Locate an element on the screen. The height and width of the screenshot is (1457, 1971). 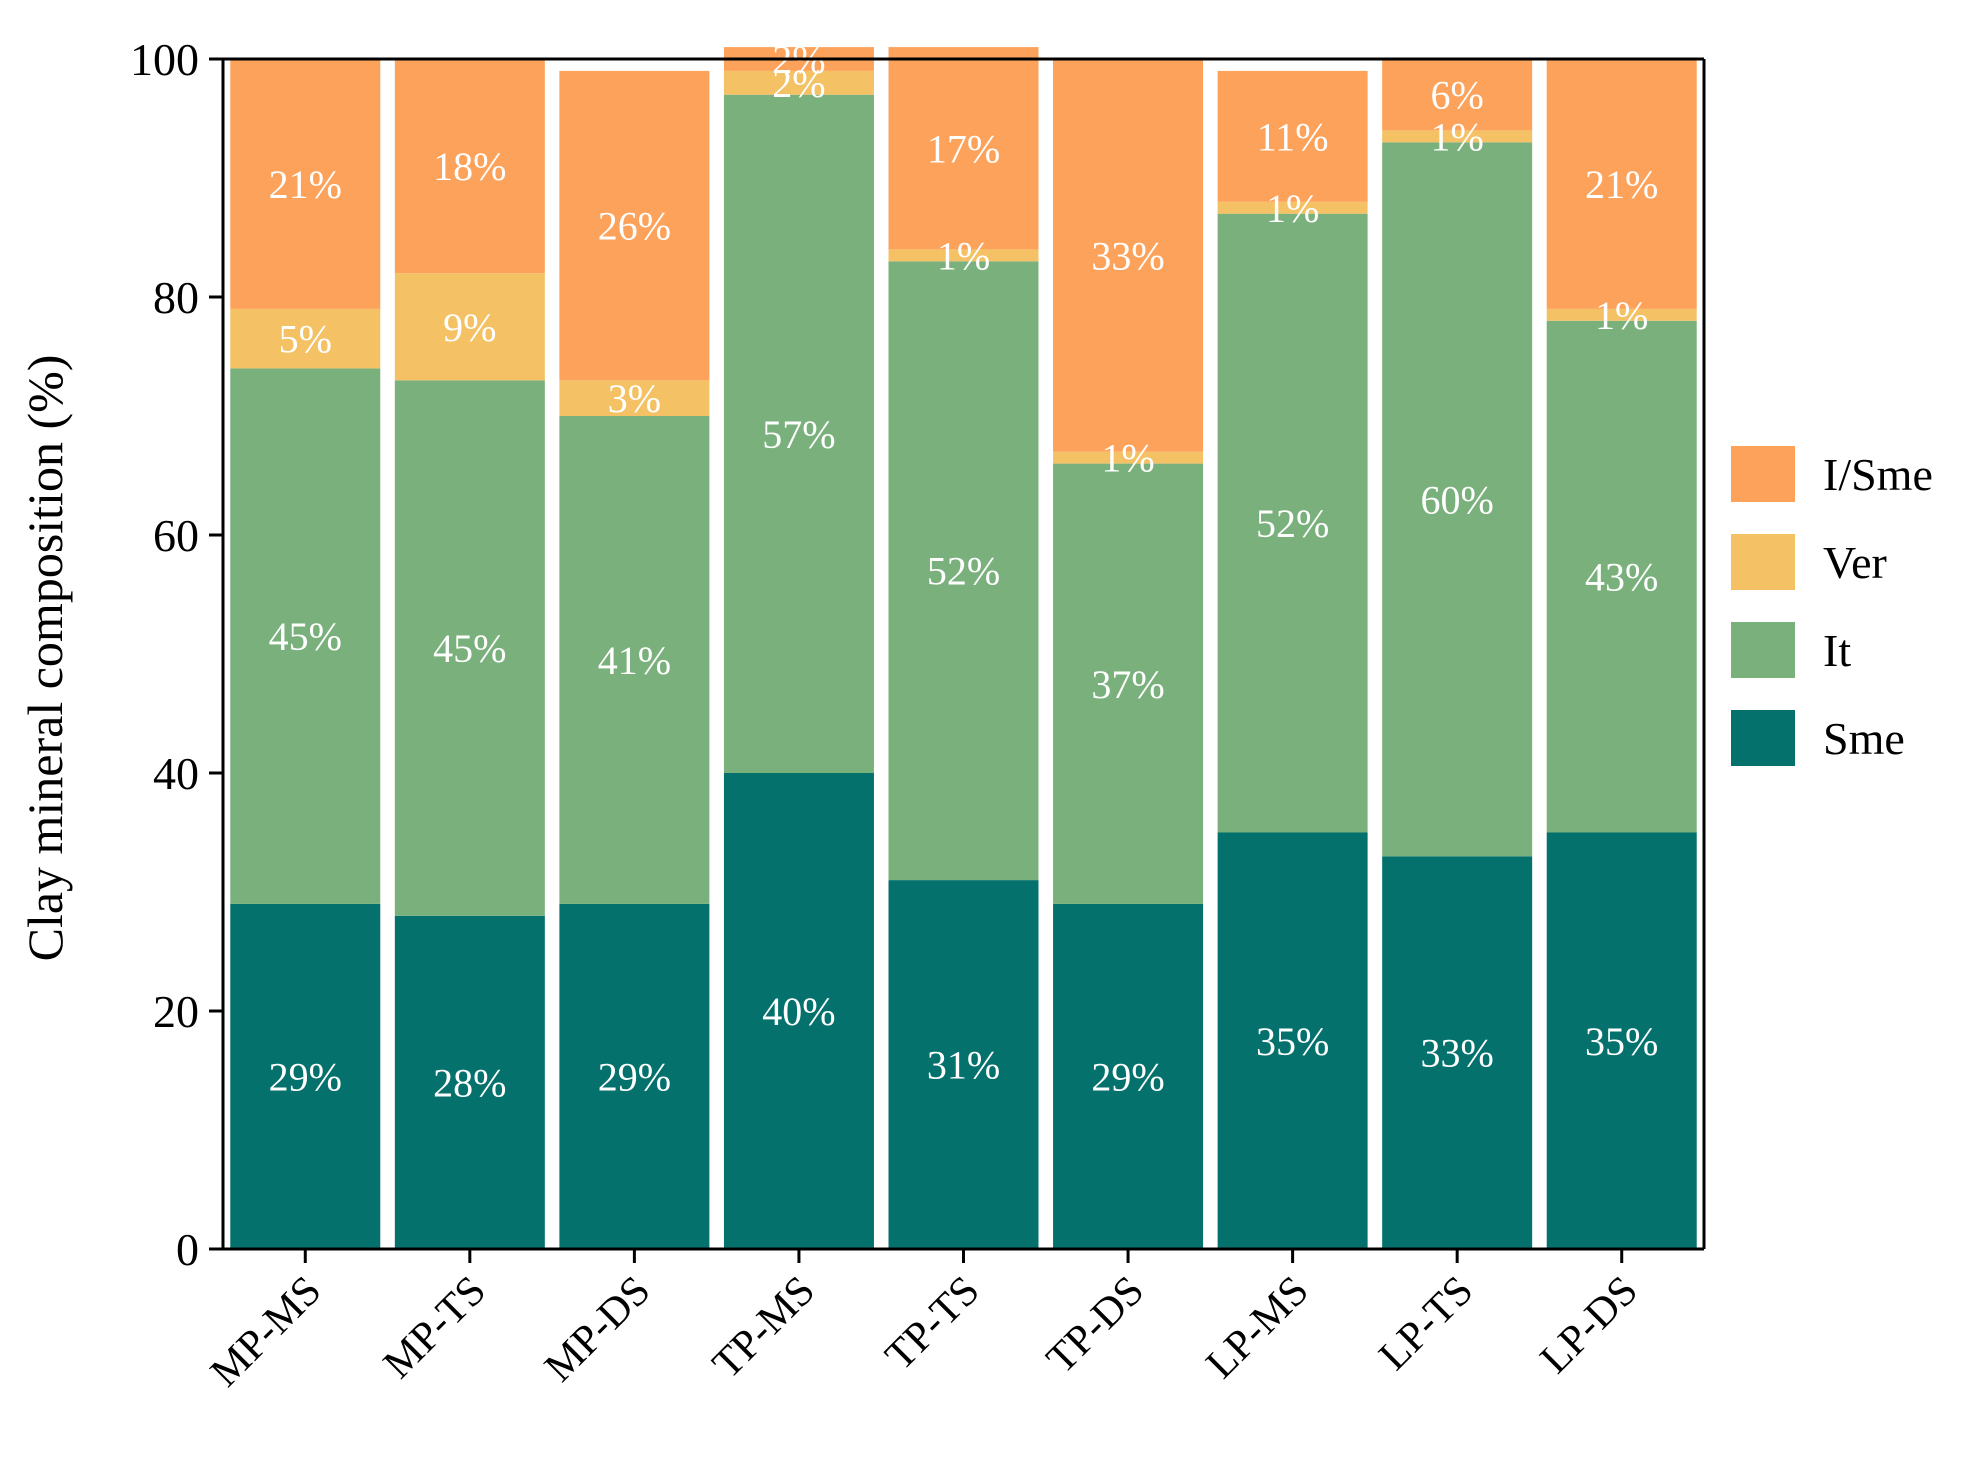
data-label-sme-lp-ds: 35% is located at coordinates (1621, 1041).